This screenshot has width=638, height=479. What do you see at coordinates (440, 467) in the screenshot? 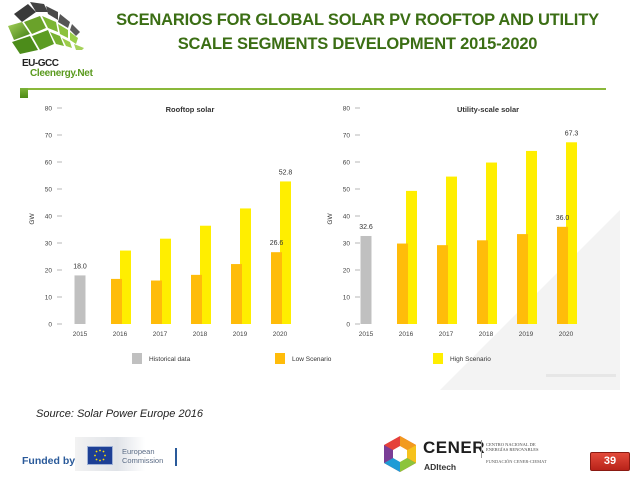
I see `aditech-label: ADItech` at bounding box center [440, 467].